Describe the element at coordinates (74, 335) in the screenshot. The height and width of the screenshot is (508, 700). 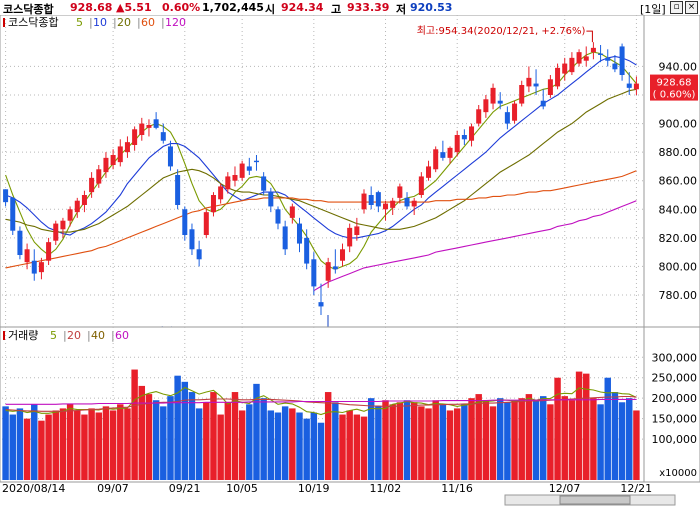
I see `volume-legend-item-20: 20` at that location.